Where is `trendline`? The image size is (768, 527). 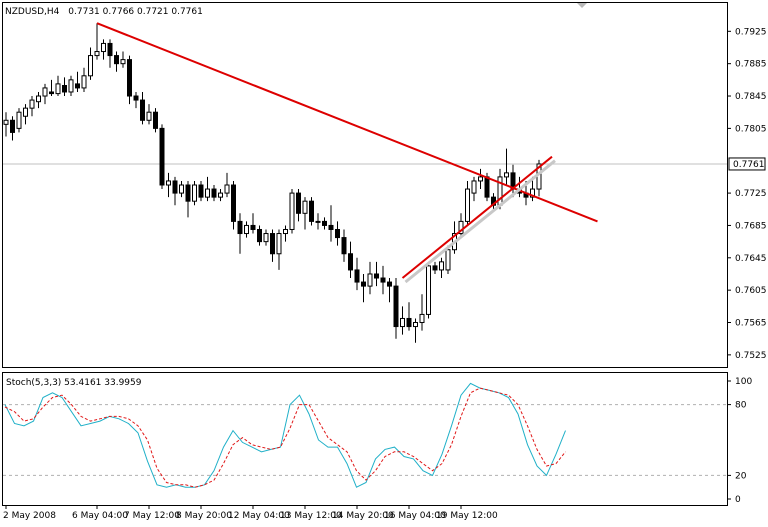 trendline is located at coordinates (477, 217).